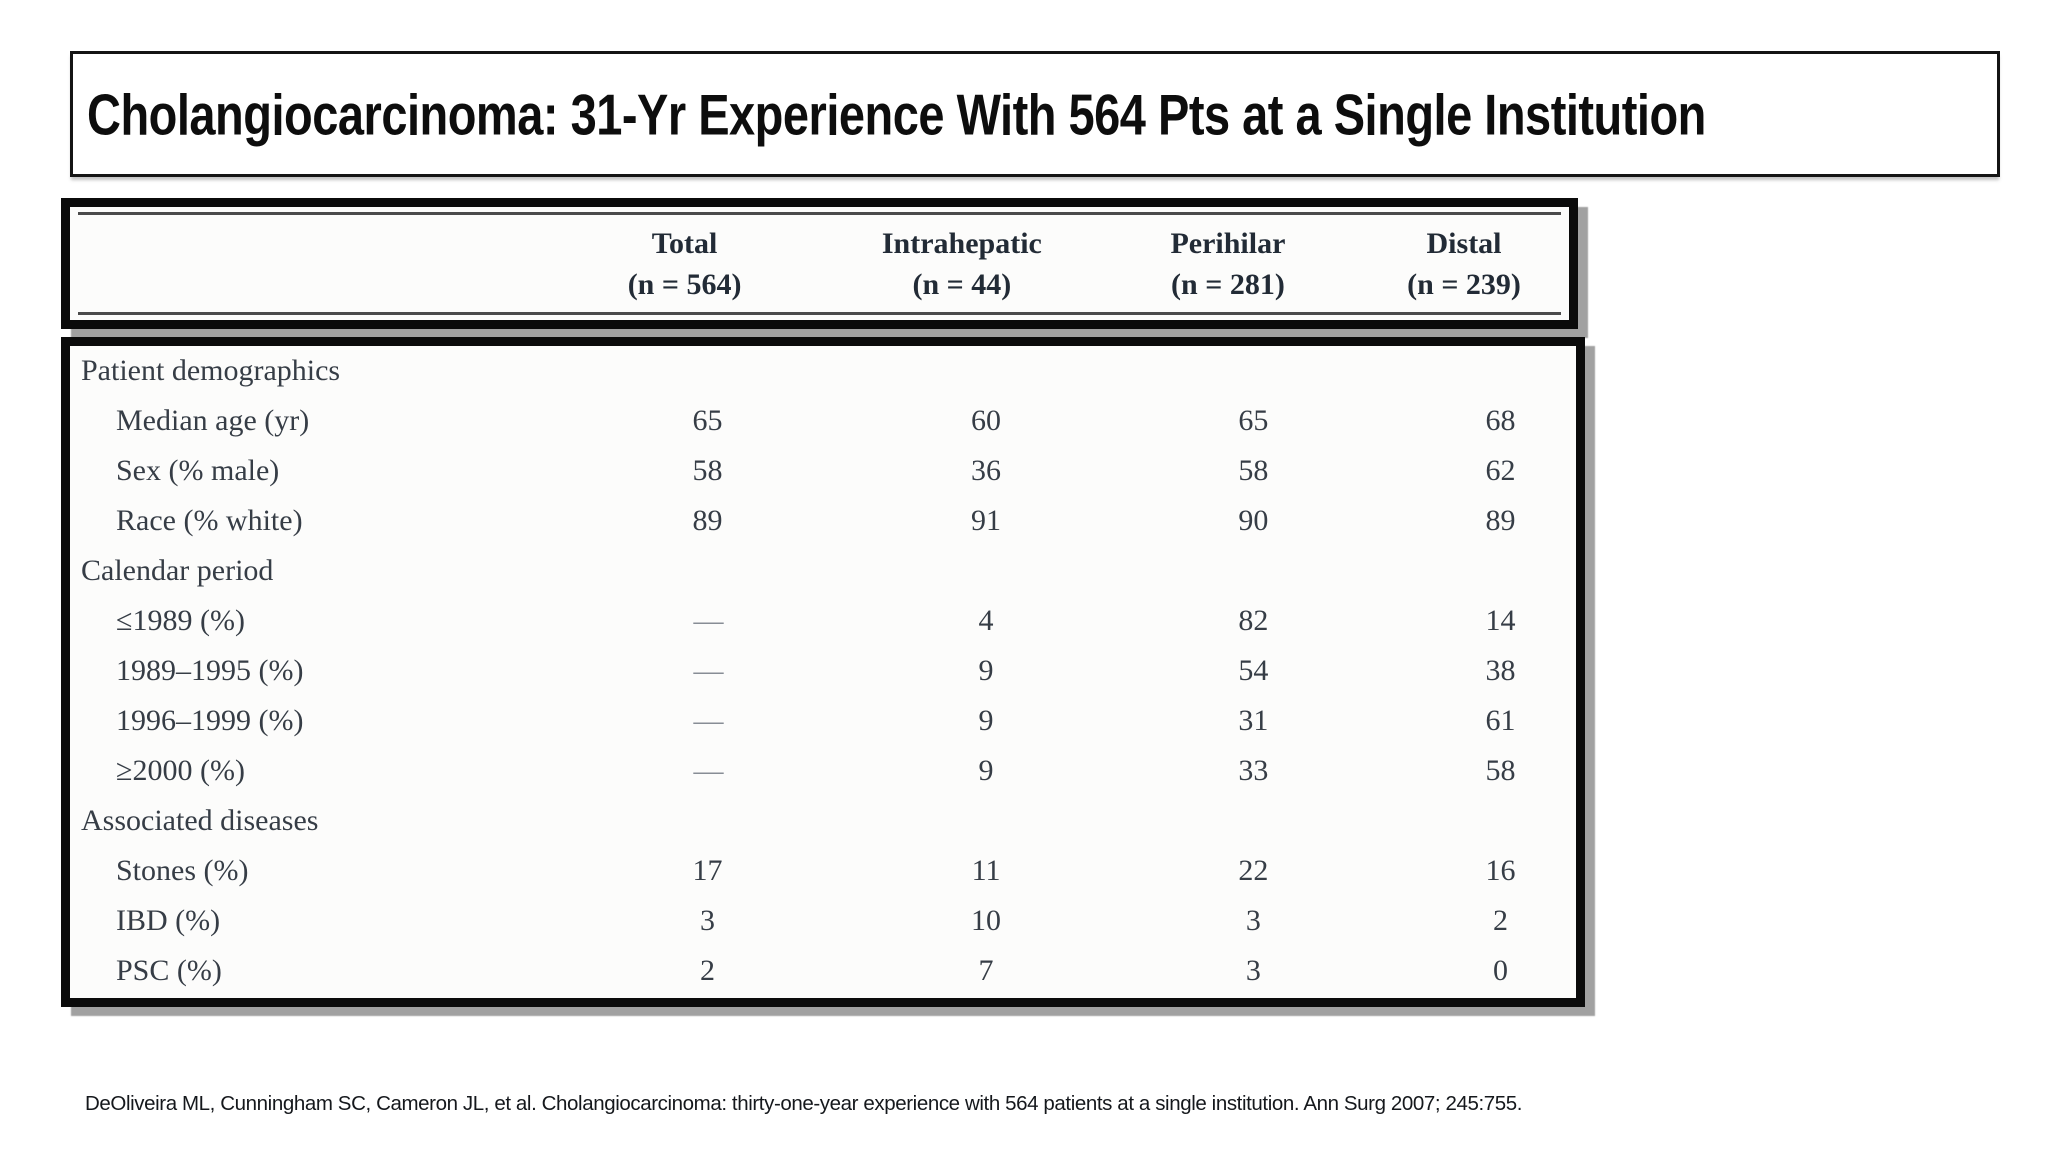 The height and width of the screenshot is (1152, 2048). What do you see at coordinates (823, 721) in the screenshot?
I see `table-row: 1996–1999 (%) — 9 31 61` at bounding box center [823, 721].